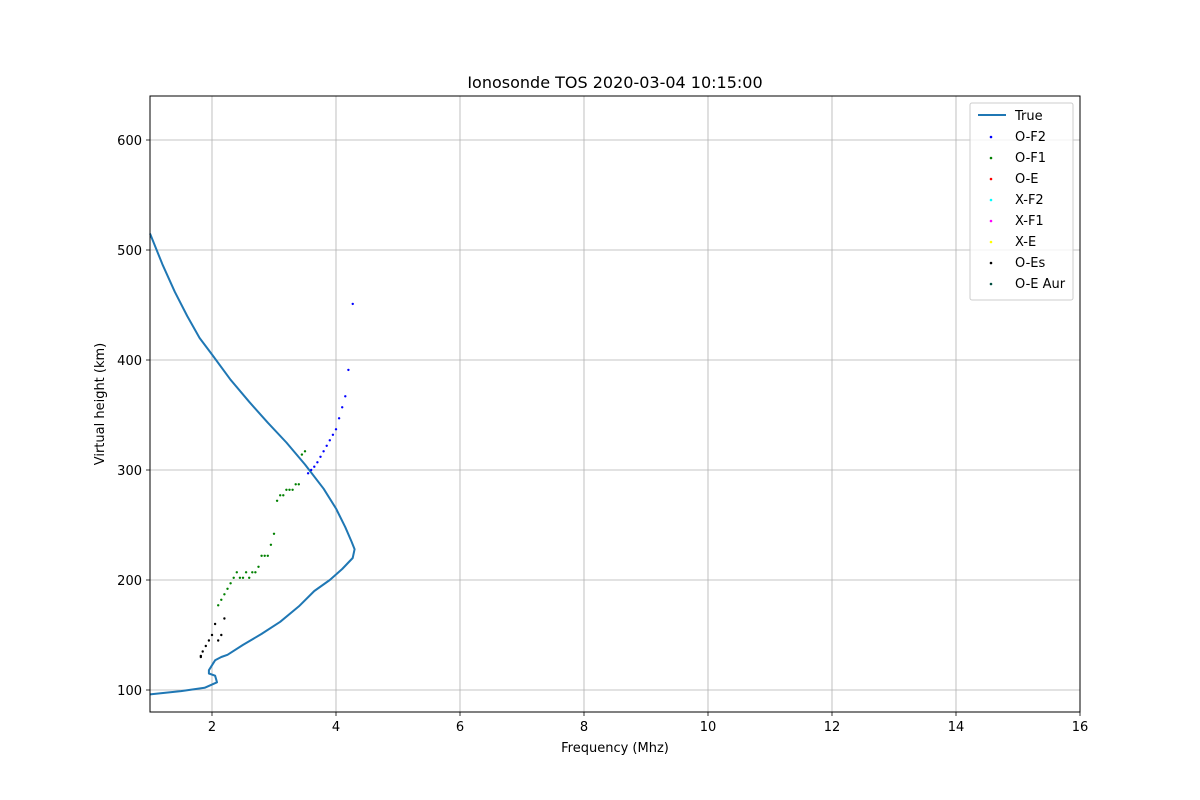 The width and height of the screenshot is (1200, 800). I want to click on x-tick-label: 10, so click(708, 727).